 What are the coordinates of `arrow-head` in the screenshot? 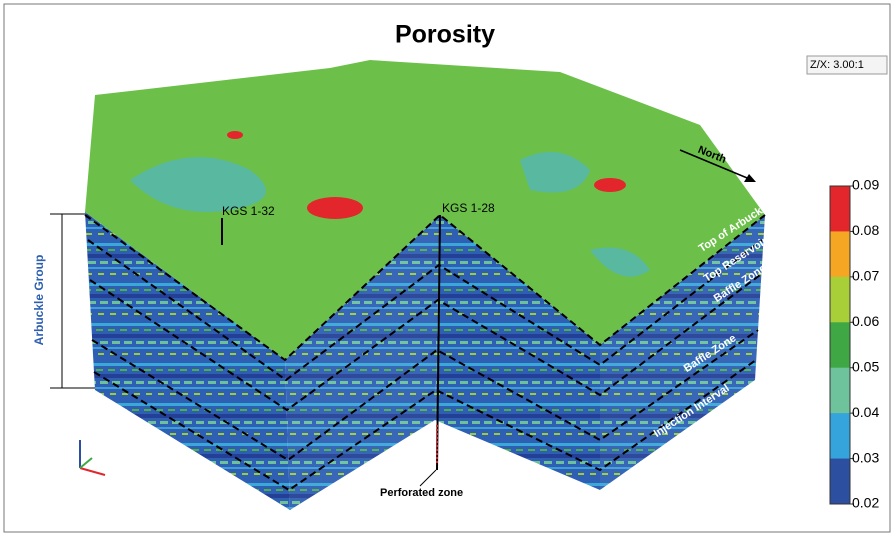 It's located at (750, 178).